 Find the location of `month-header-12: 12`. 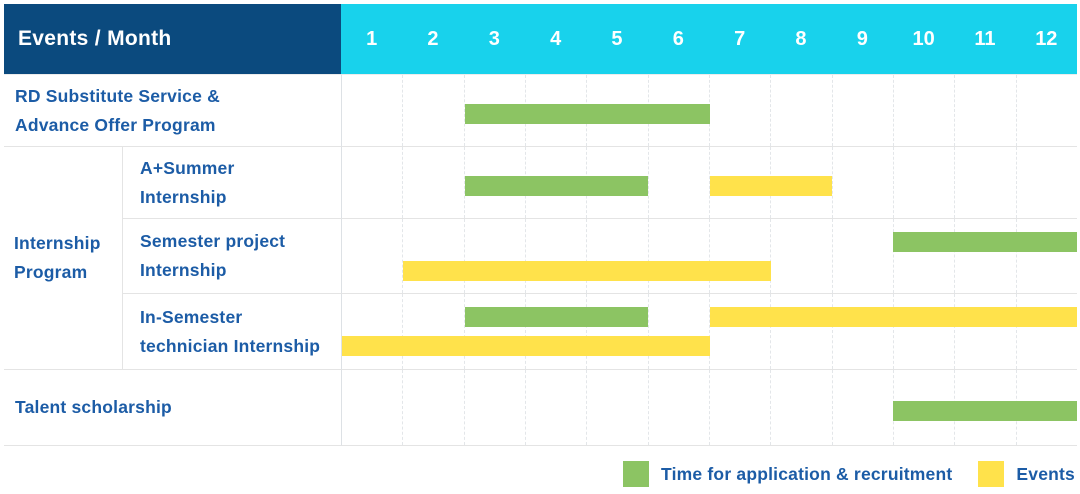

month-header-12: 12 is located at coordinates (1046, 38).